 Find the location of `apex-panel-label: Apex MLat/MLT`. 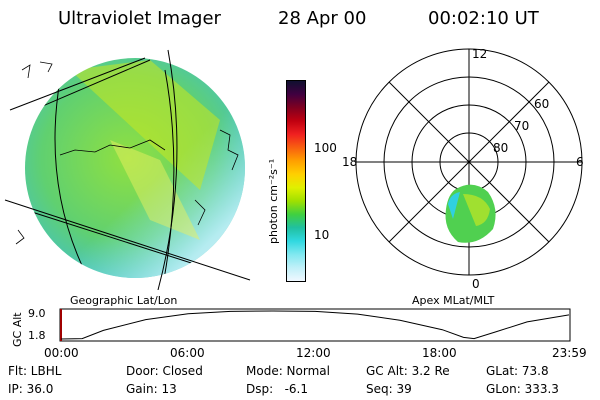

apex-panel-label: Apex MLat/MLT is located at coordinates (453, 300).